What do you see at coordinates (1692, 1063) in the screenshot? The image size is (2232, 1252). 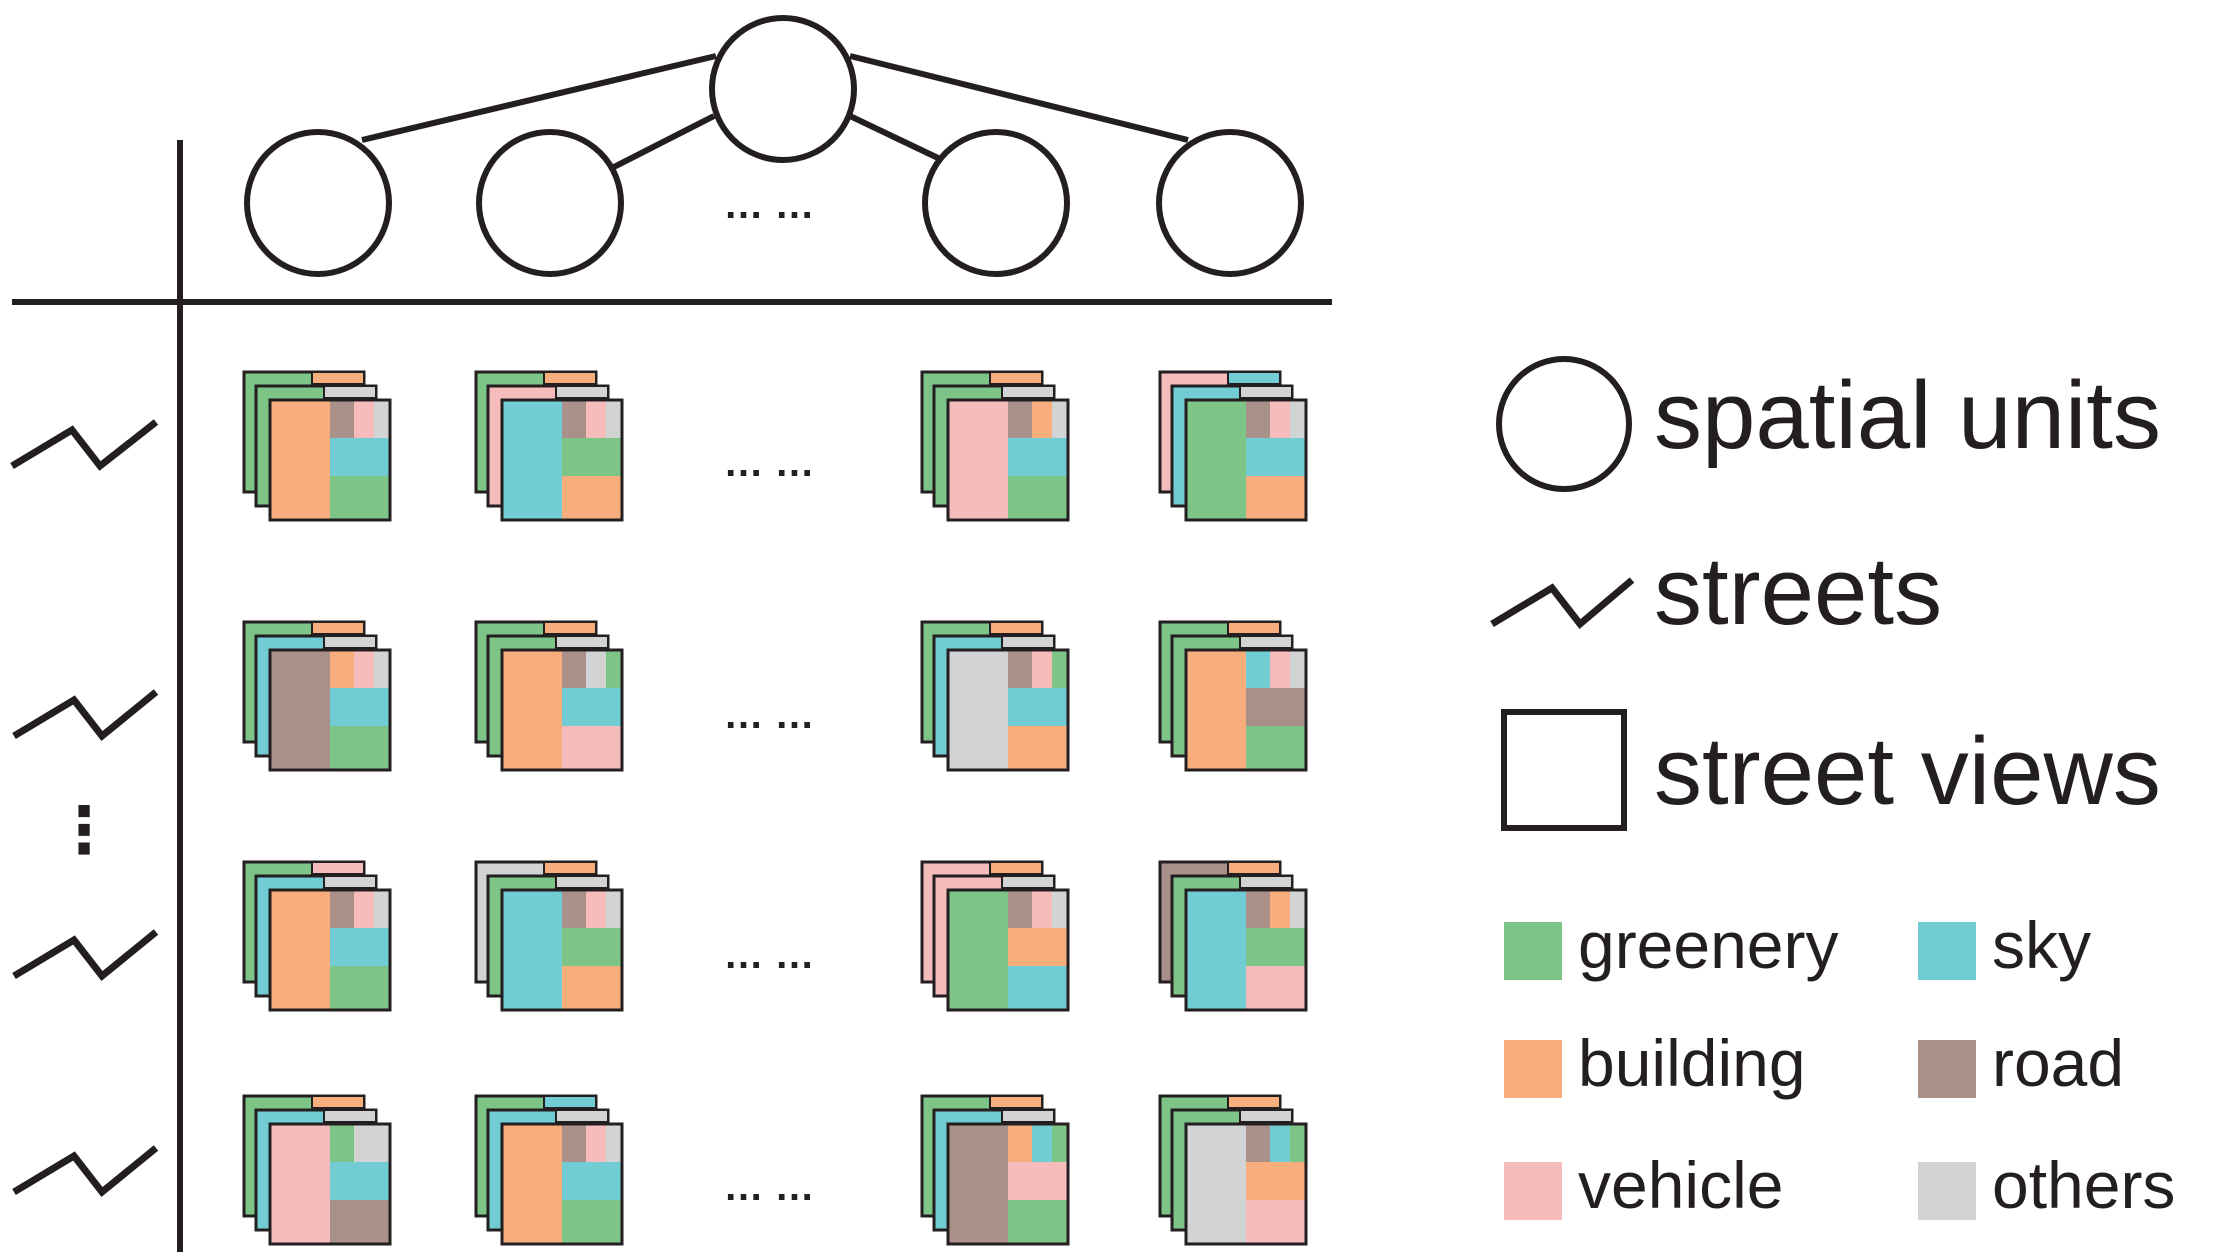 I see `building-label: building` at bounding box center [1692, 1063].